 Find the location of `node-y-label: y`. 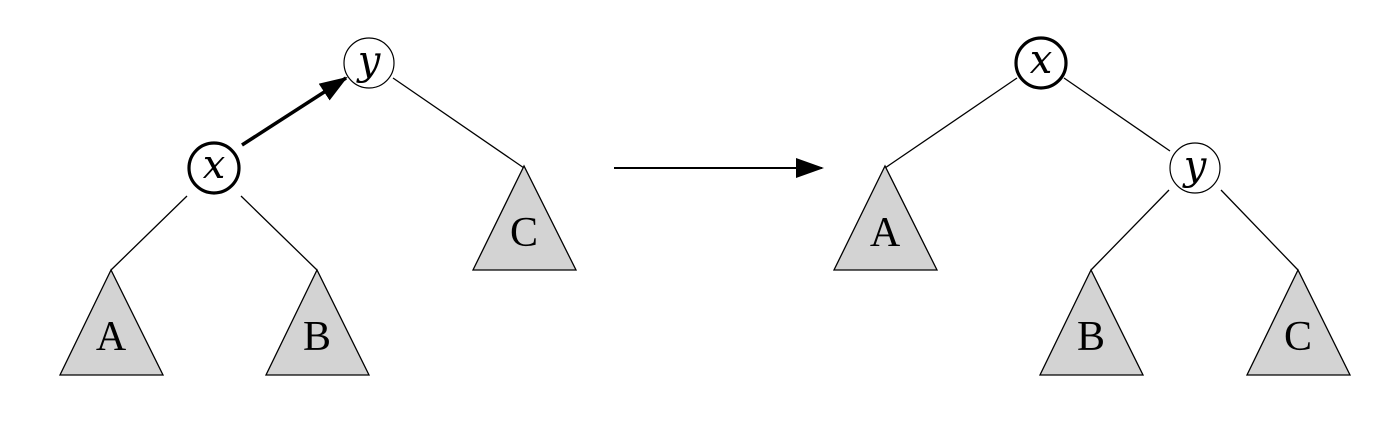

node-y-label: y is located at coordinates (369, 61).